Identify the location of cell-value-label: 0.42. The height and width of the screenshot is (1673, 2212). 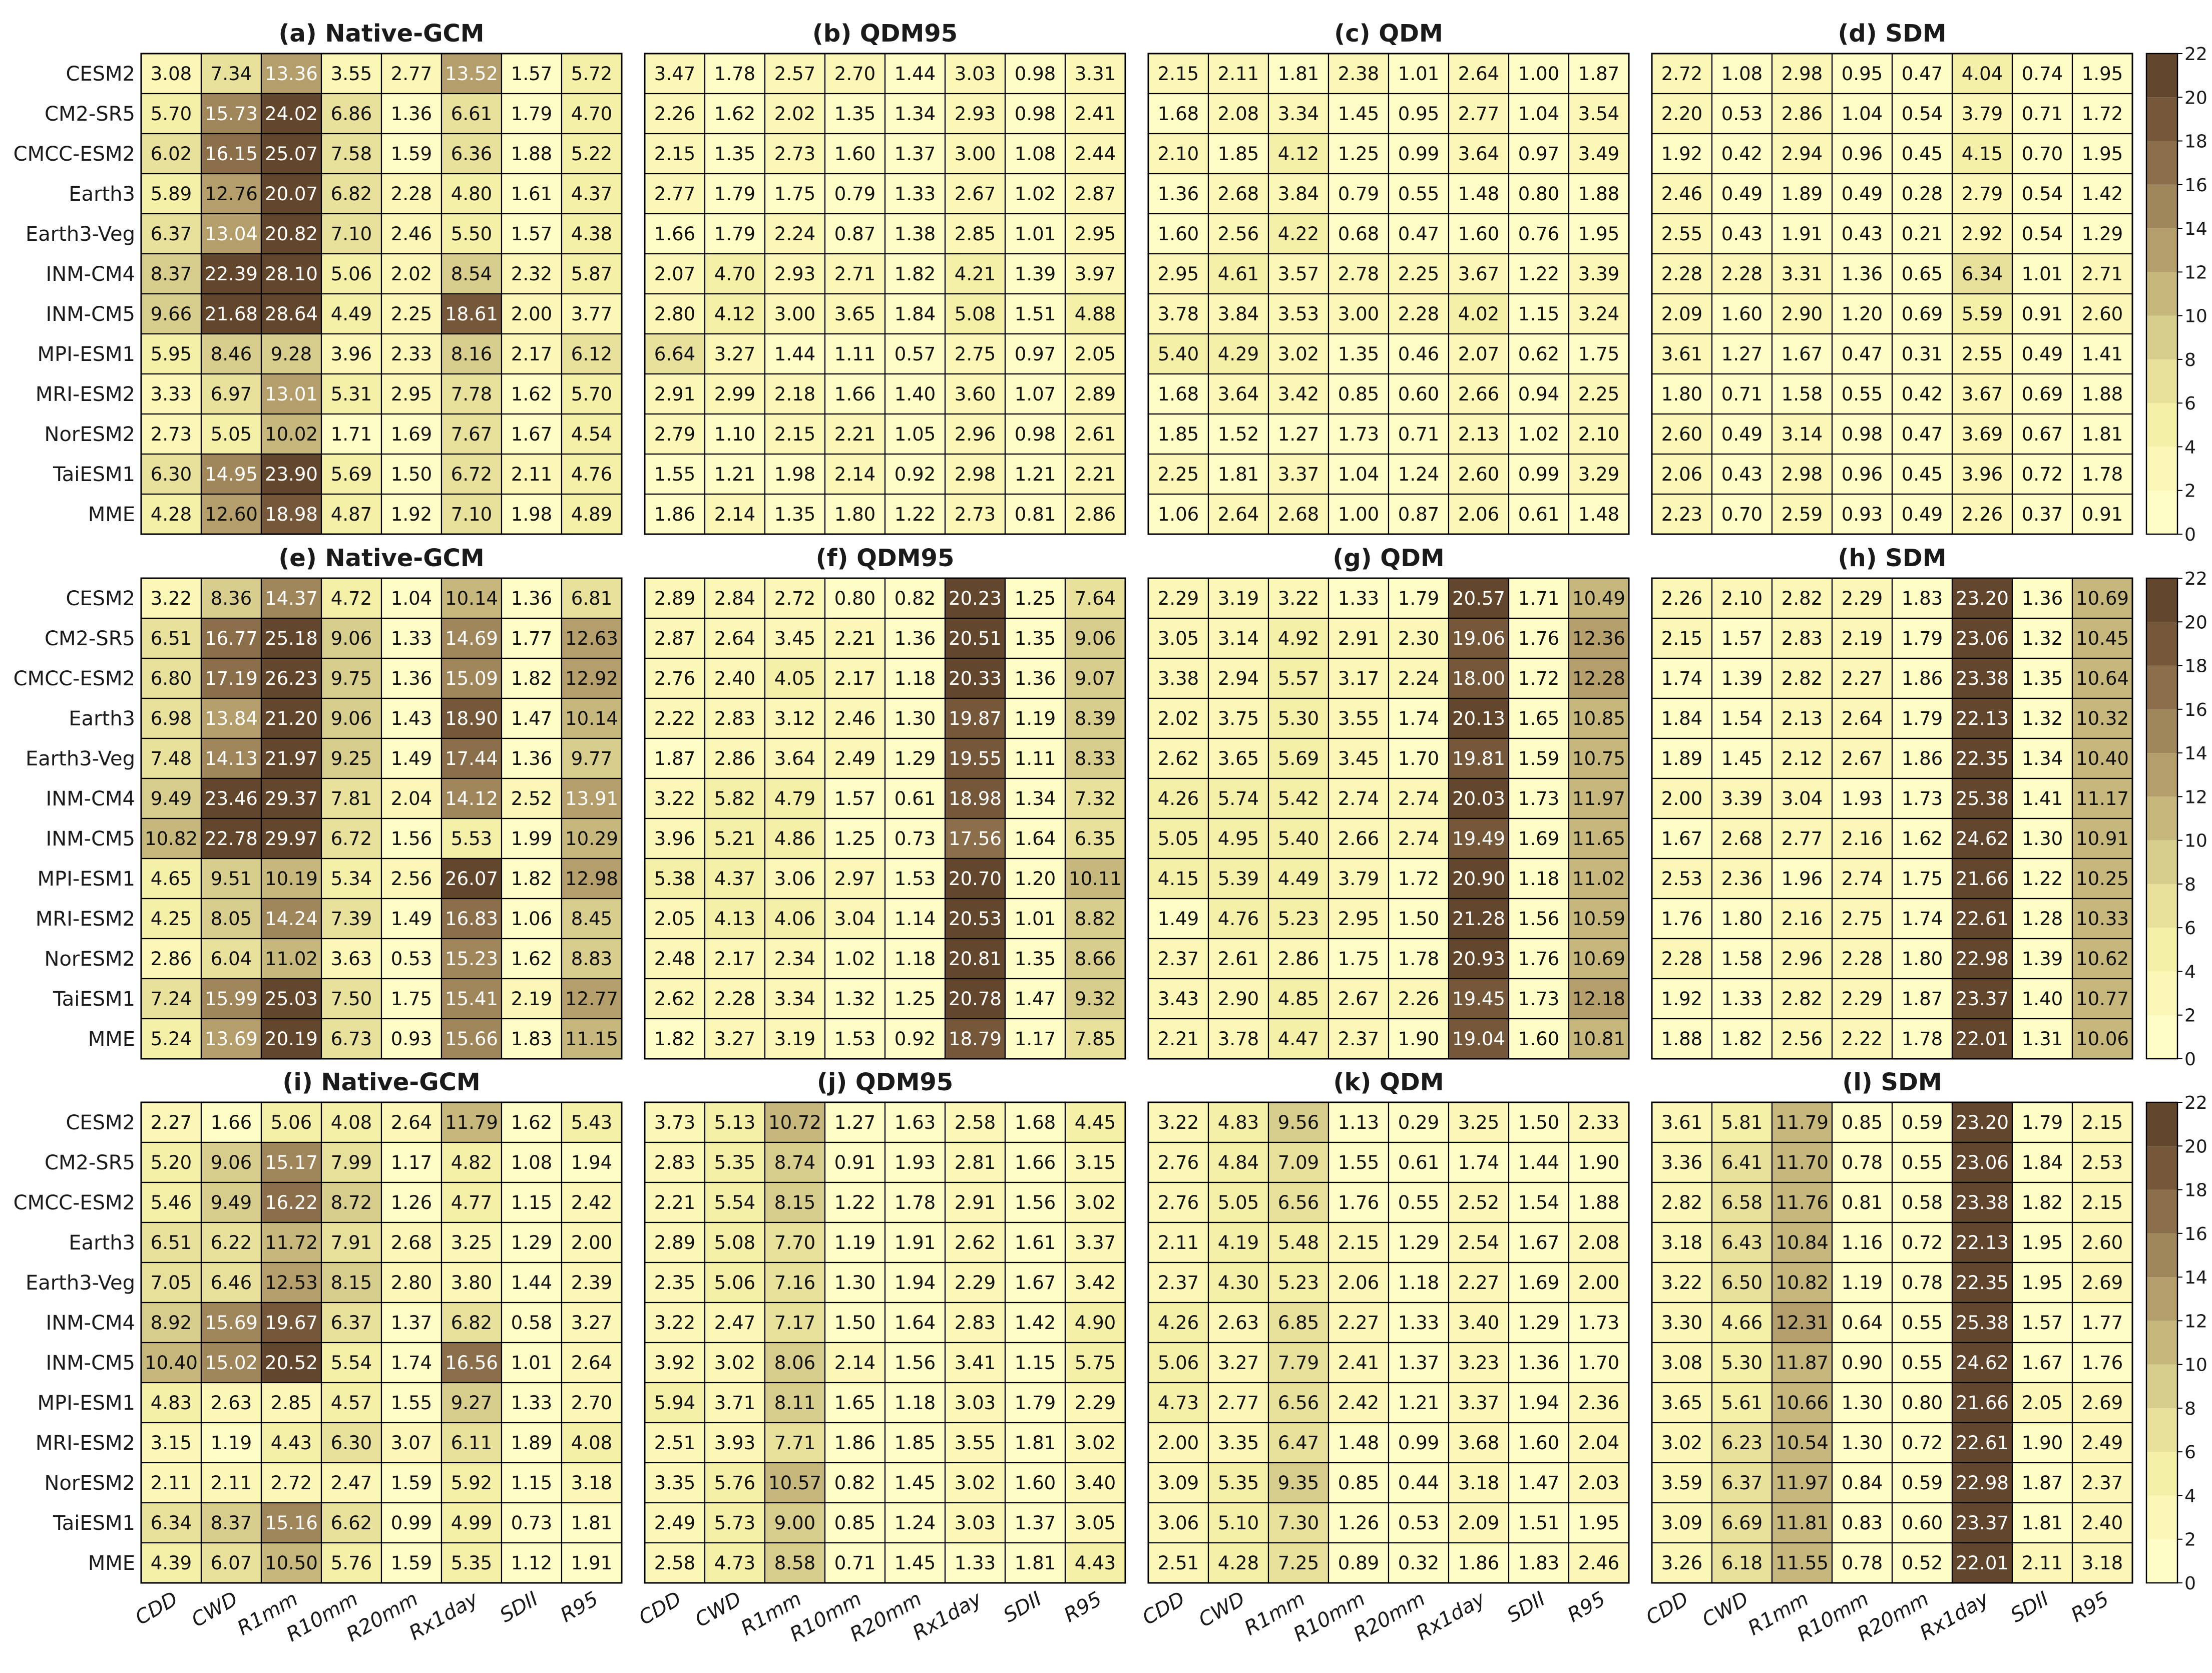
(1923, 394).